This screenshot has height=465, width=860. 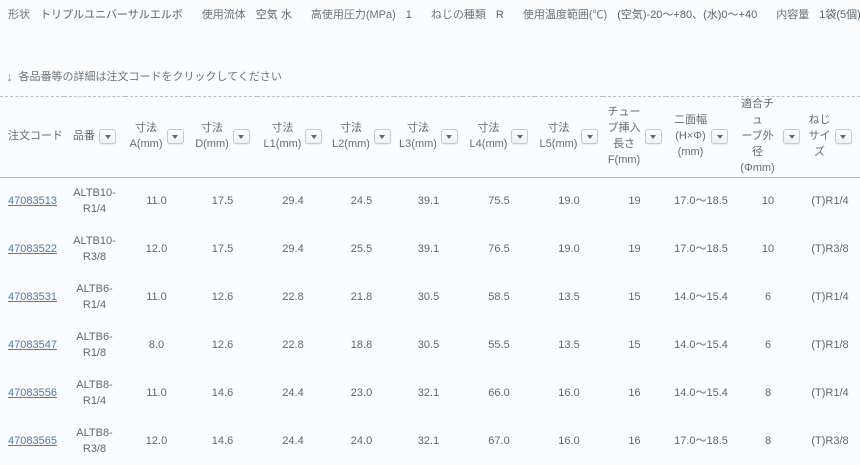 I want to click on dimension-cell: 30.5, so click(x=428, y=344).